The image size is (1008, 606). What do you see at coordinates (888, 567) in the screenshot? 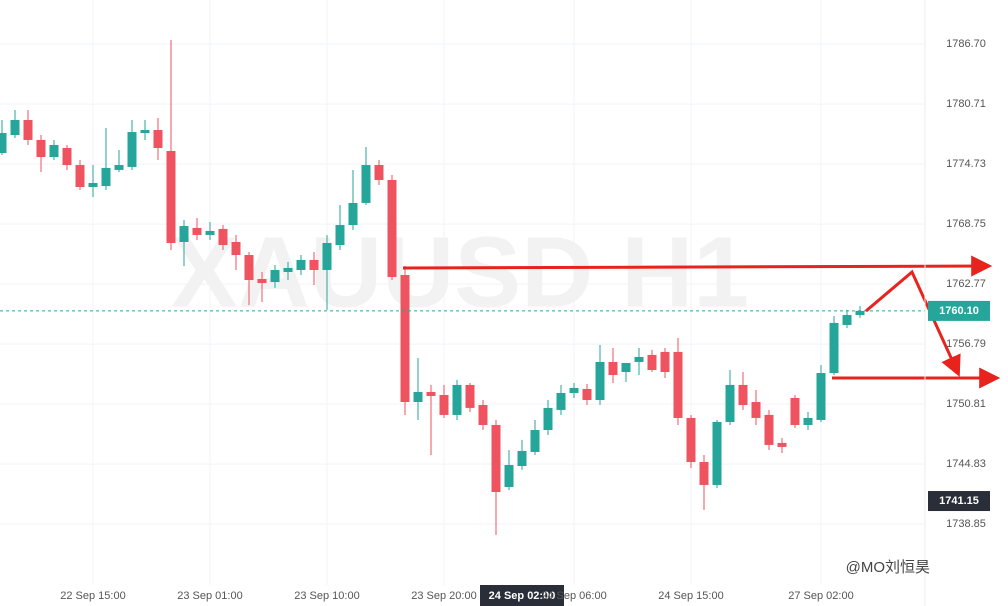
I see `credit: @MO刘恒昊` at bounding box center [888, 567].